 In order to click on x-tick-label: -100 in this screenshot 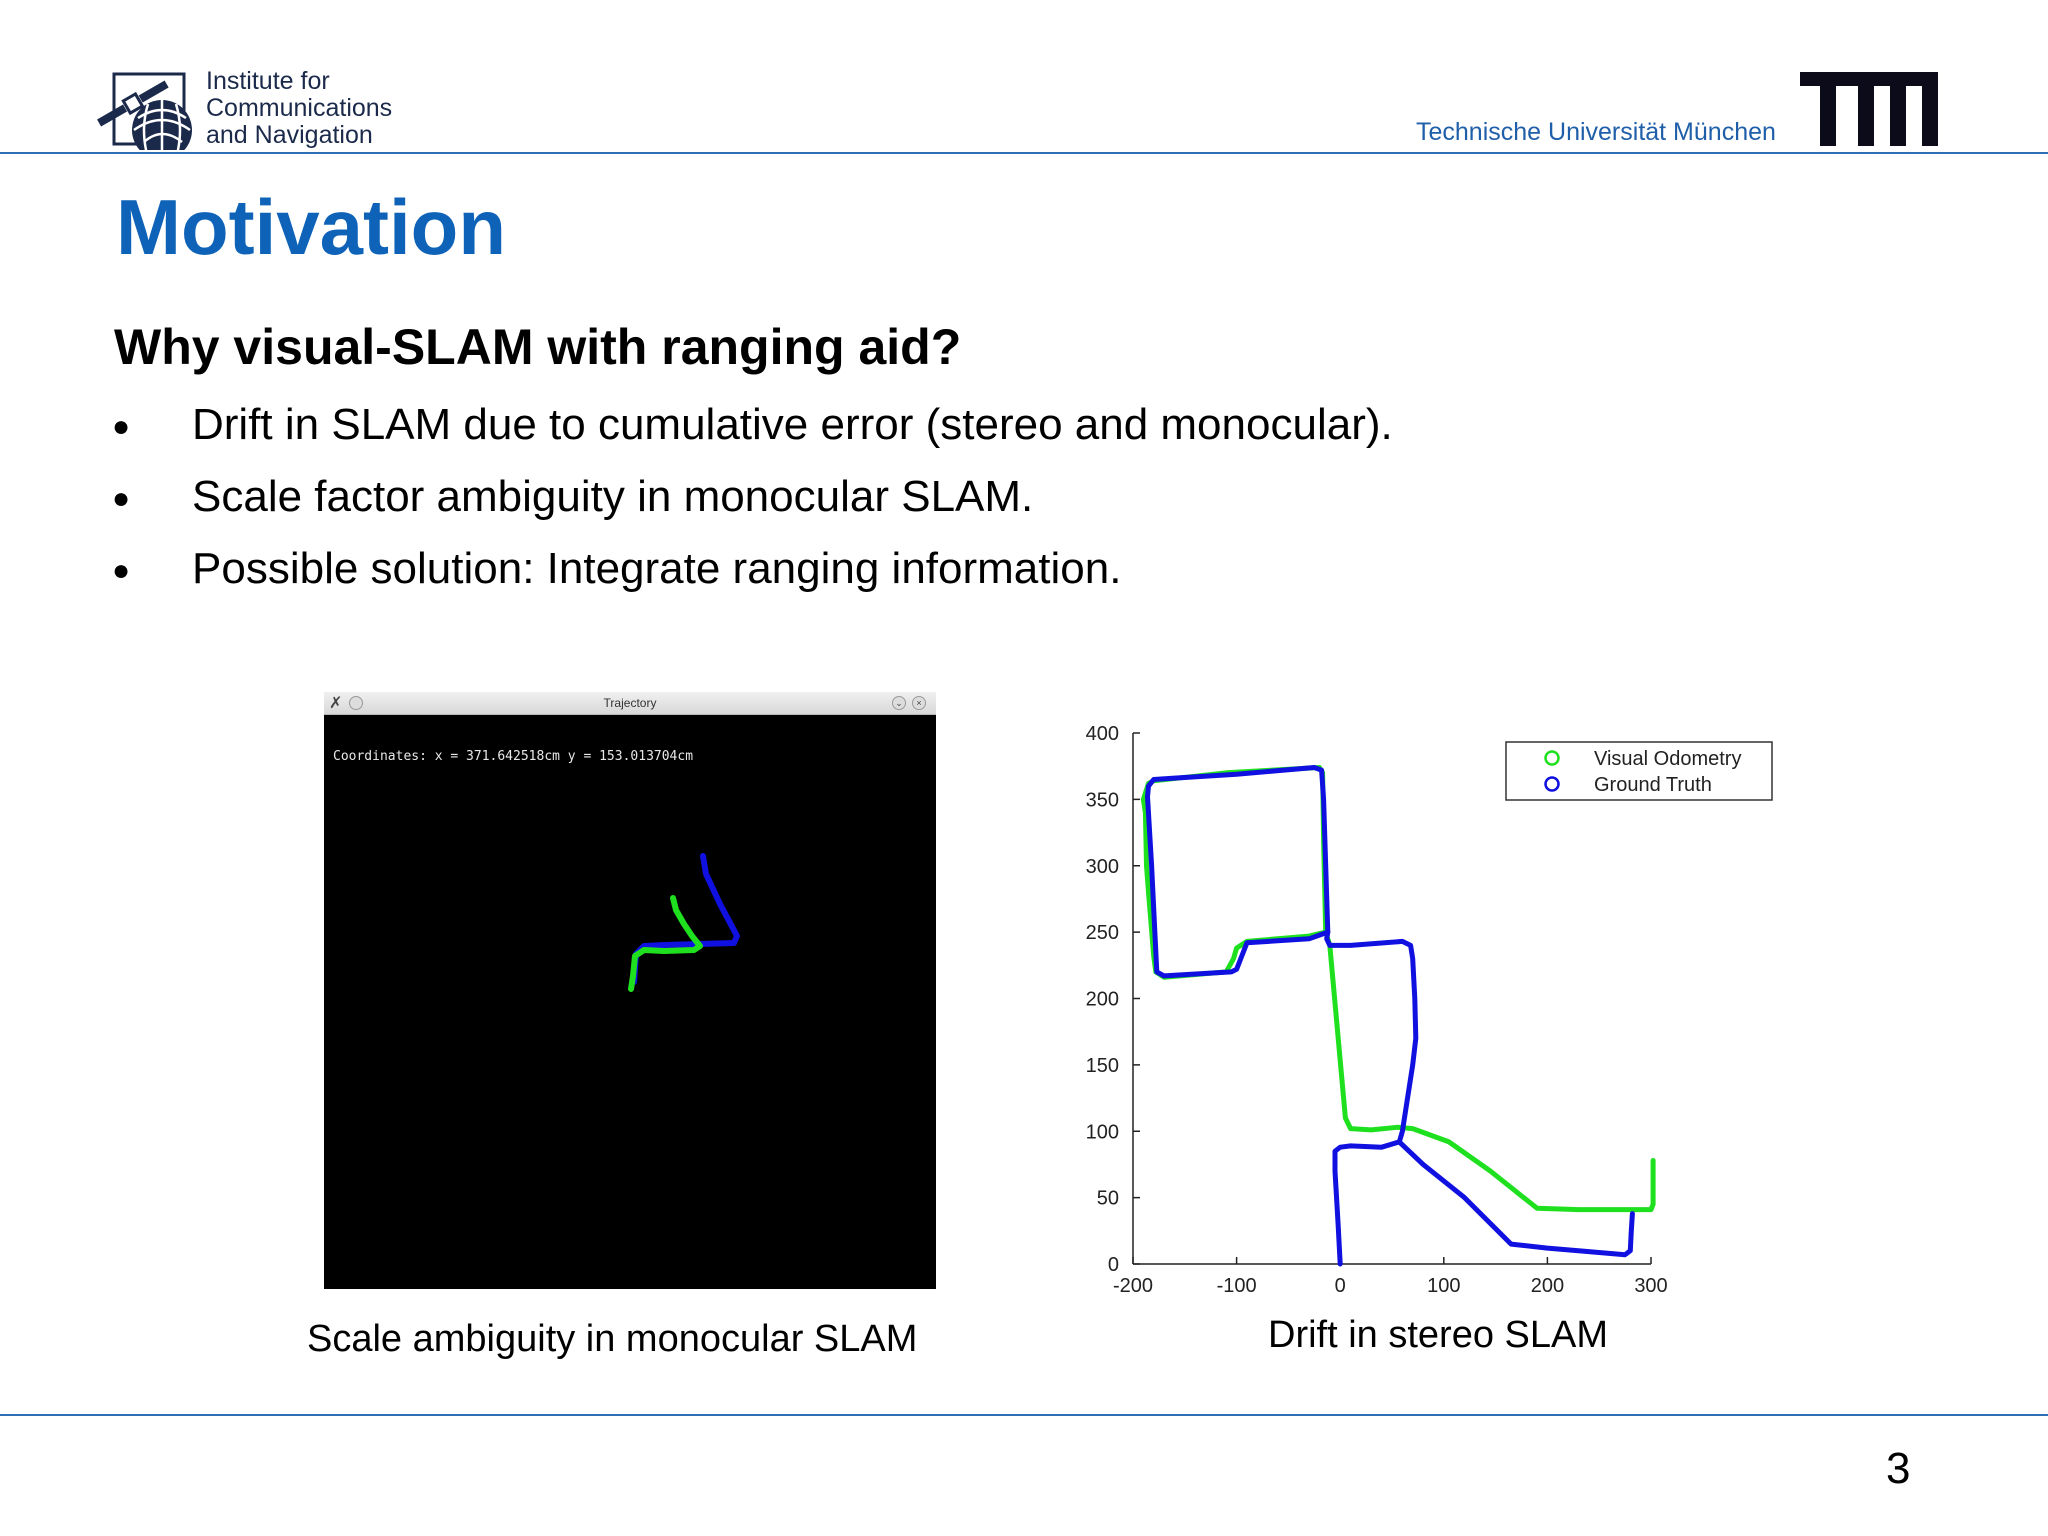, I will do `click(1237, 1286)`.